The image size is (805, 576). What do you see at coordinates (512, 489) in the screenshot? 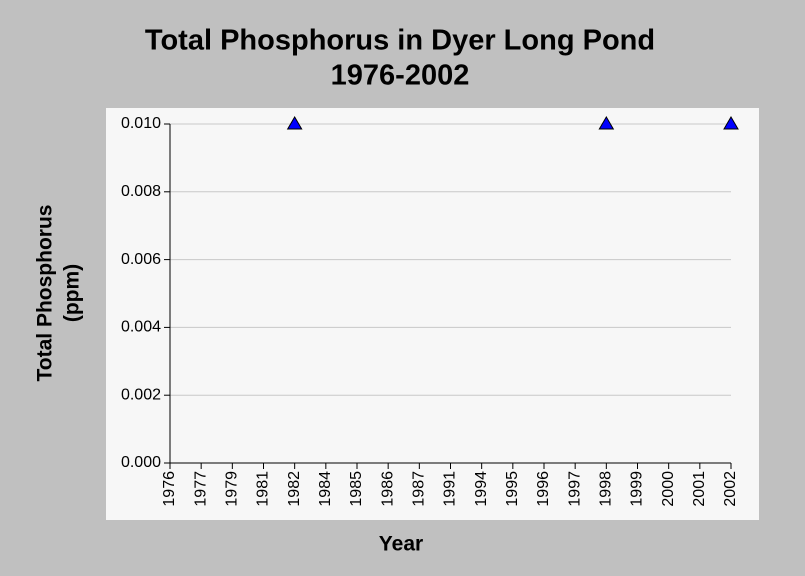
I see `x-tick-label: 1995` at bounding box center [512, 489].